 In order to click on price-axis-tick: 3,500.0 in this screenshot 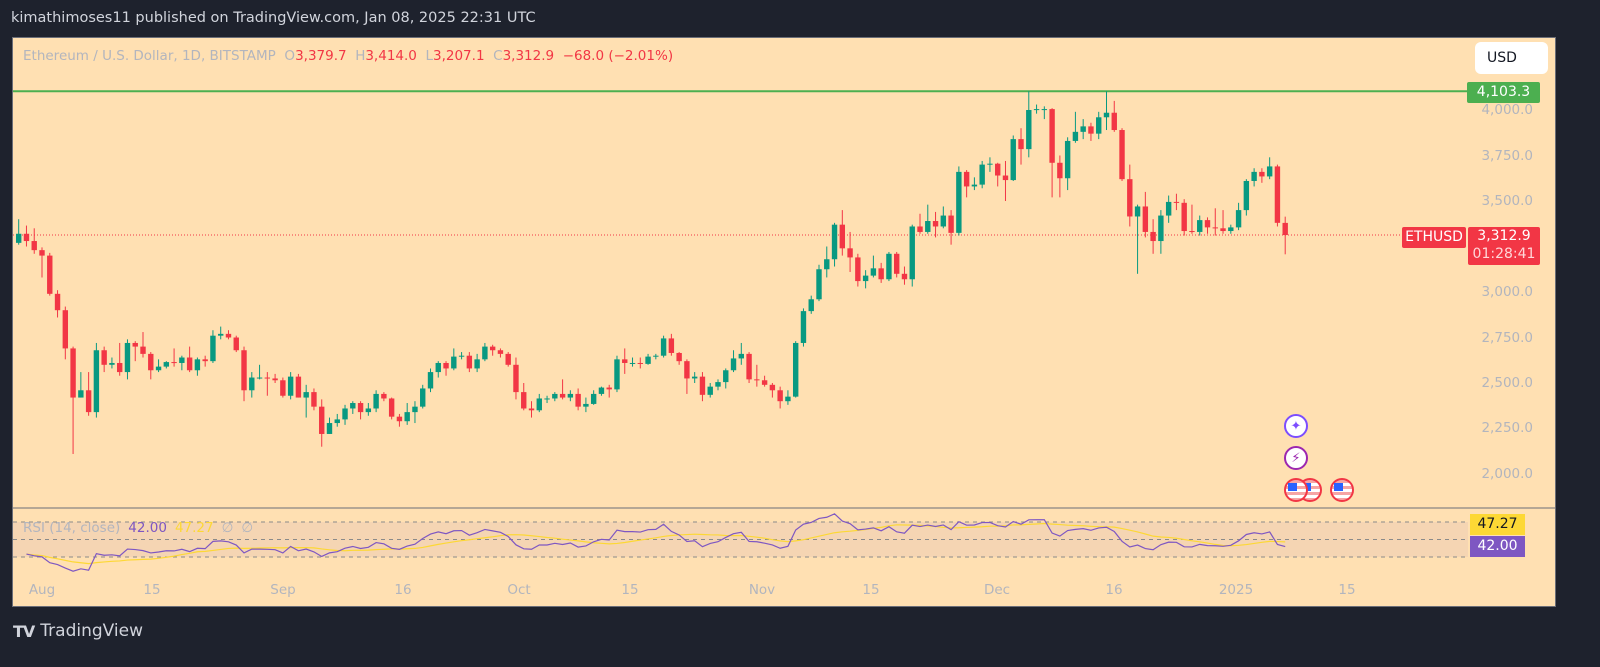, I will do `click(1507, 201)`.